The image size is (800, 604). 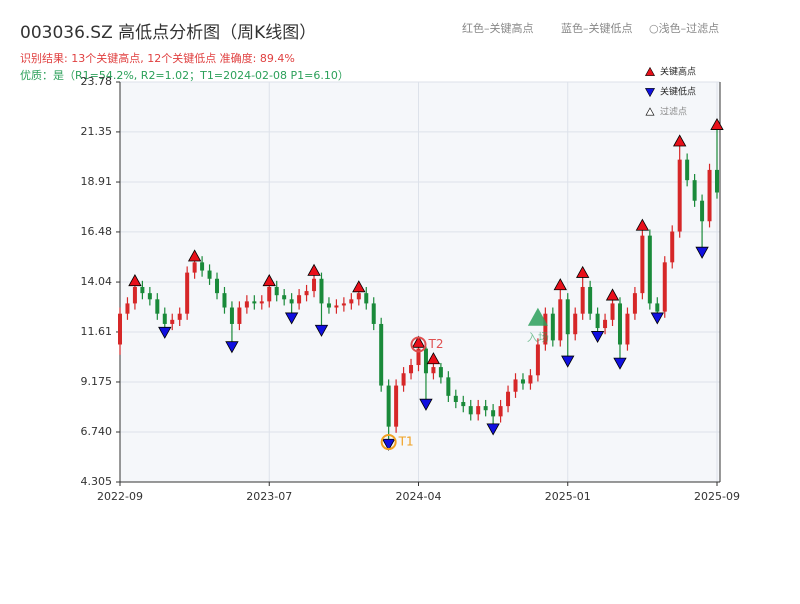 I want to click on y-tick-label: 23.78, so click(x=97, y=81).